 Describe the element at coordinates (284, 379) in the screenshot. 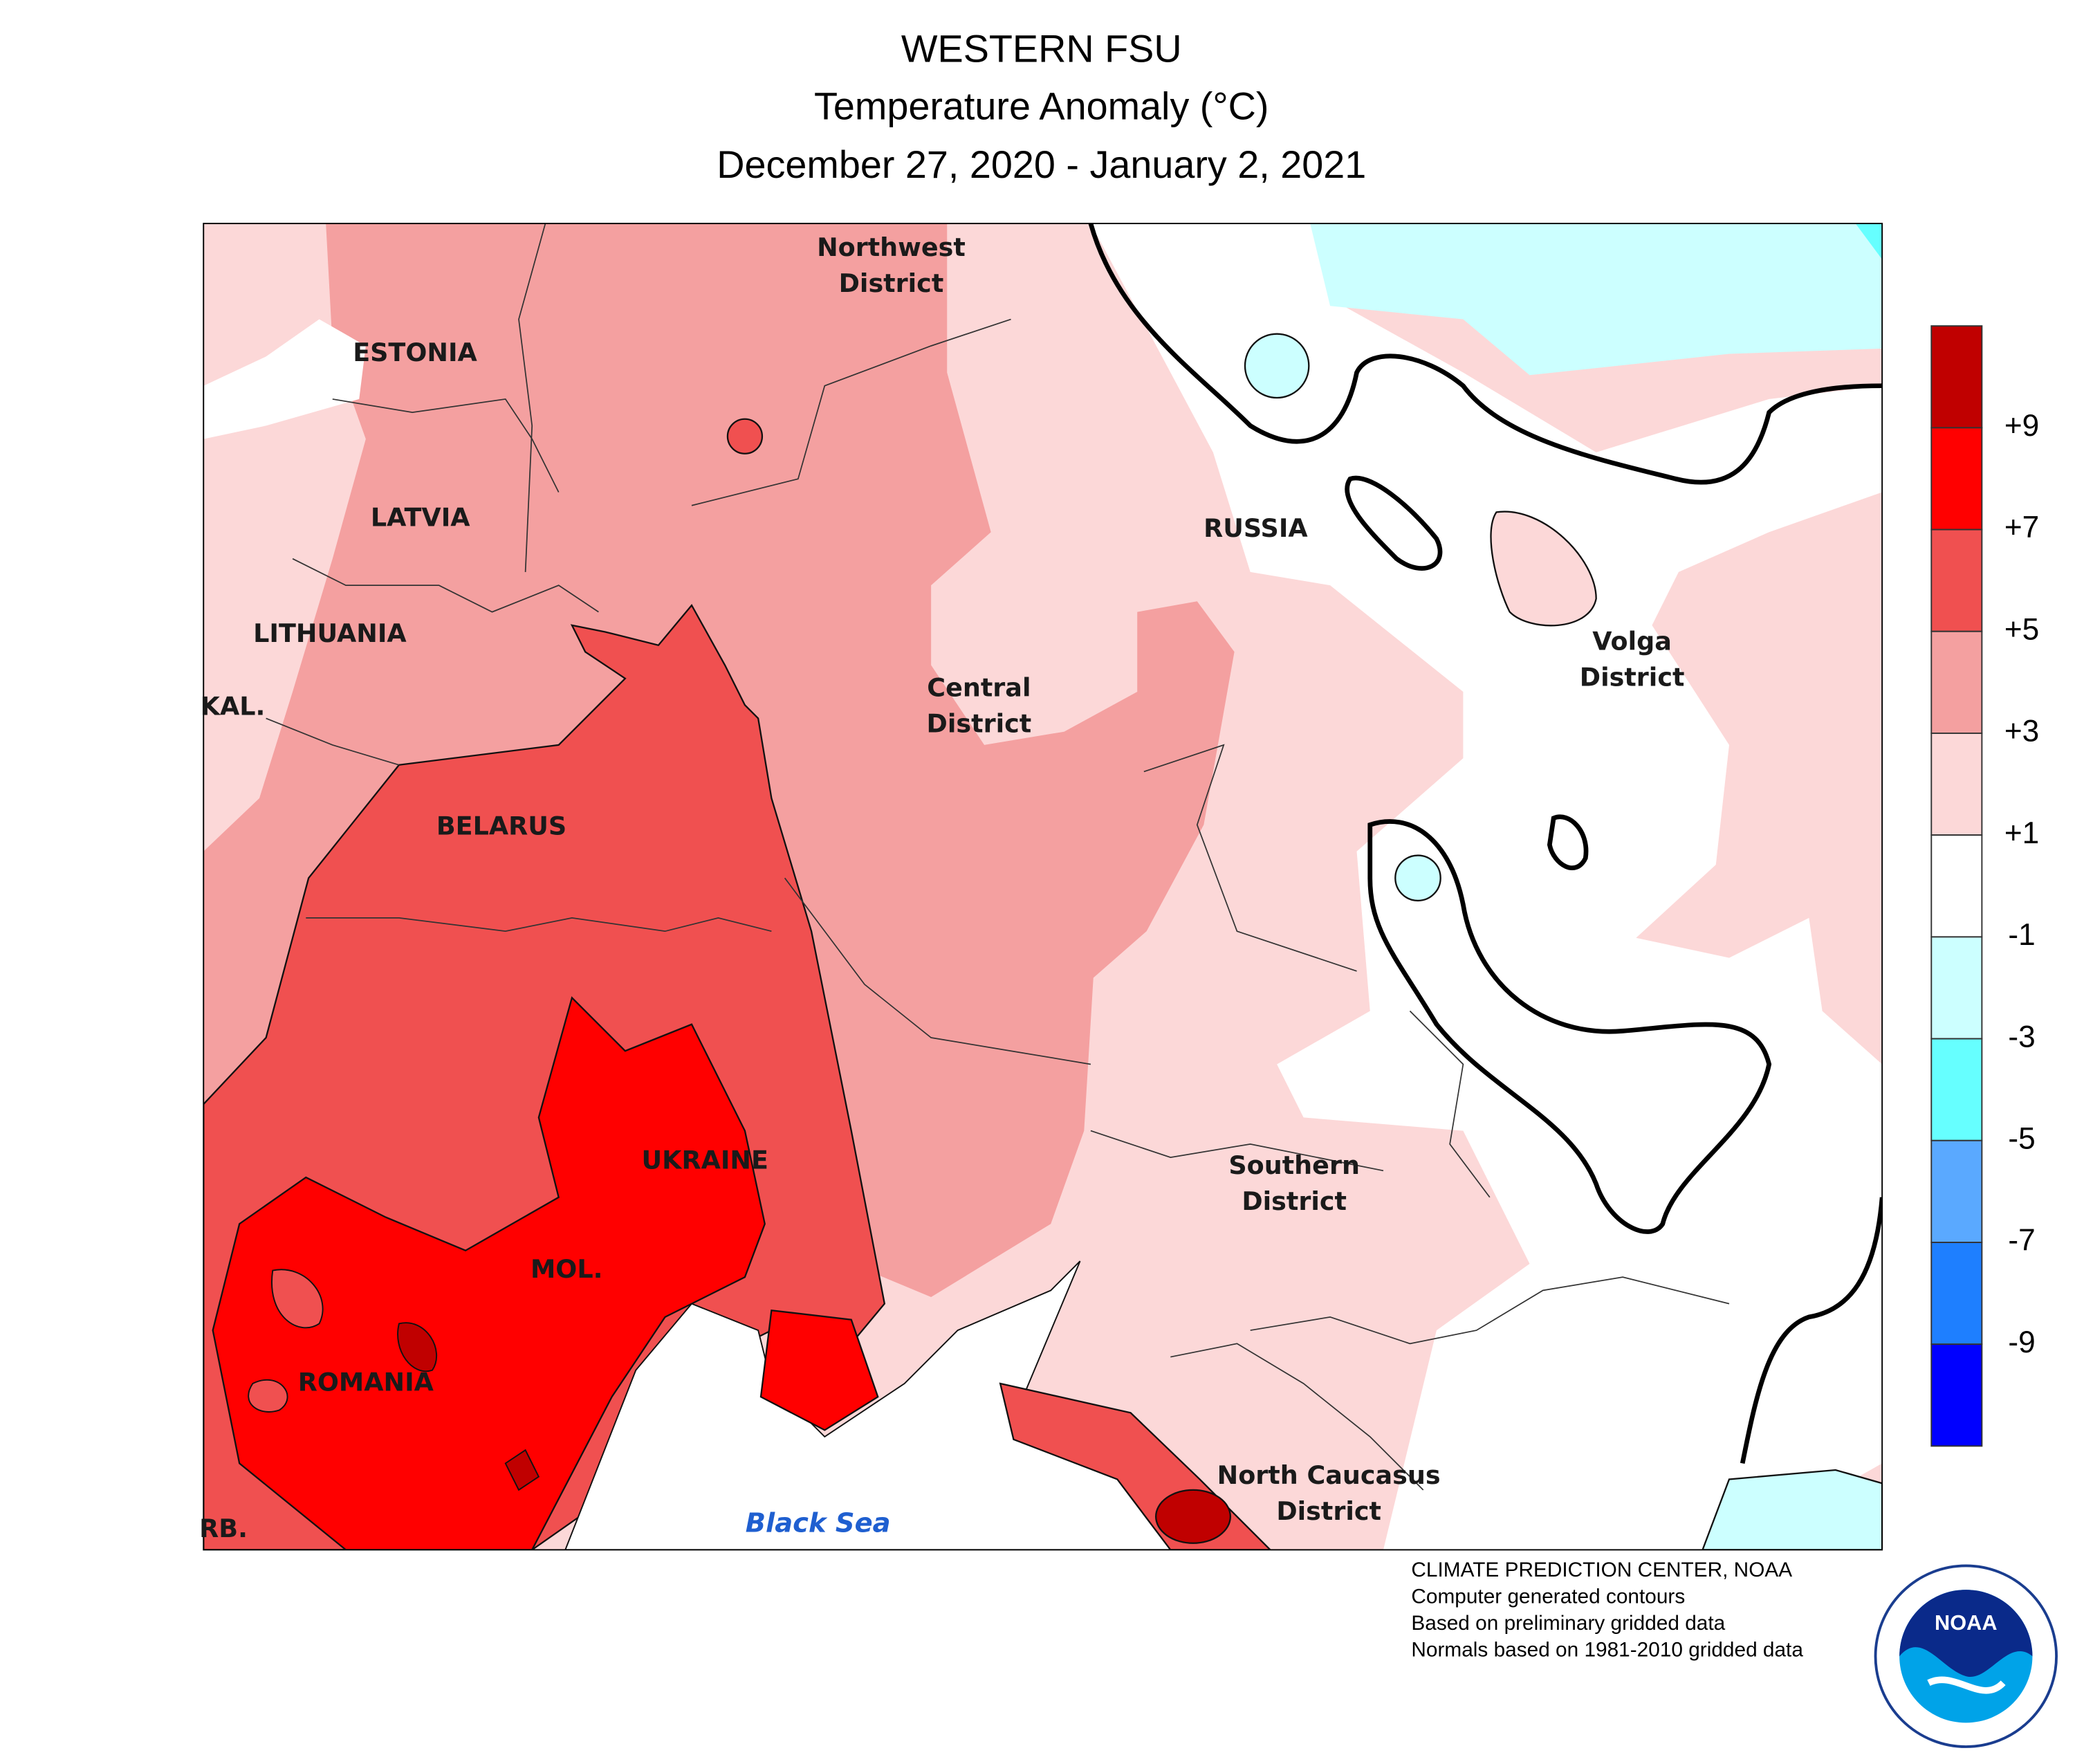

I see `anomaly-near-normal` at that location.